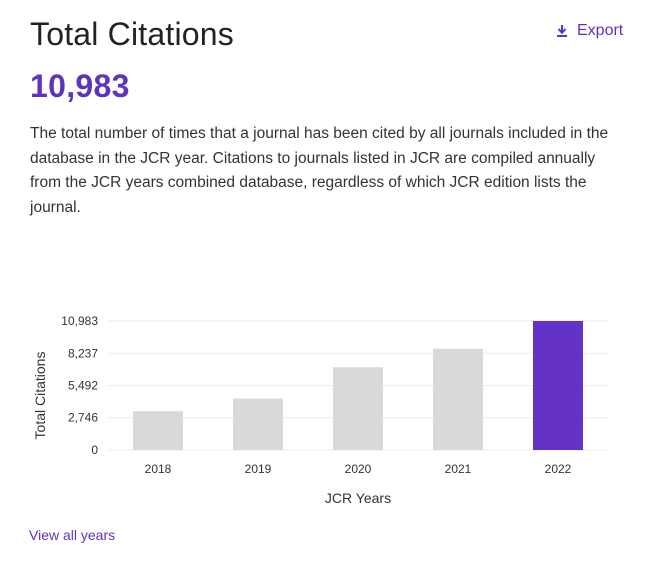 The height and width of the screenshot is (572, 652). Describe the element at coordinates (558, 469) in the screenshot. I see `x-tick-label: 2022` at that location.